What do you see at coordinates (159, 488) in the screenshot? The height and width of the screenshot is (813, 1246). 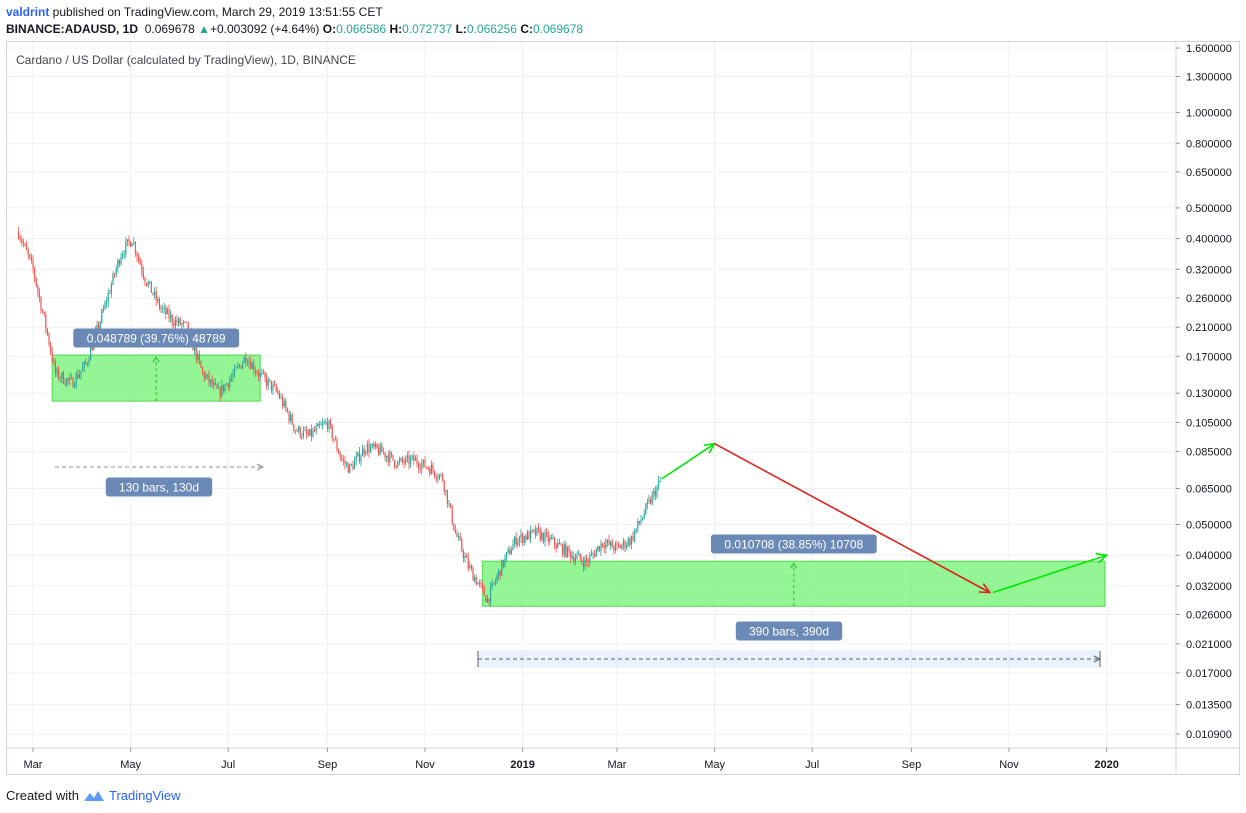 I see `bars-span-1-label-text: 130 bars, 130d` at bounding box center [159, 488].